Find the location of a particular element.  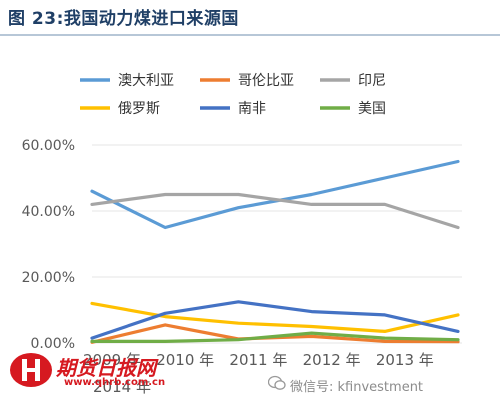

legend-label: 印尼 is located at coordinates (372, 81).